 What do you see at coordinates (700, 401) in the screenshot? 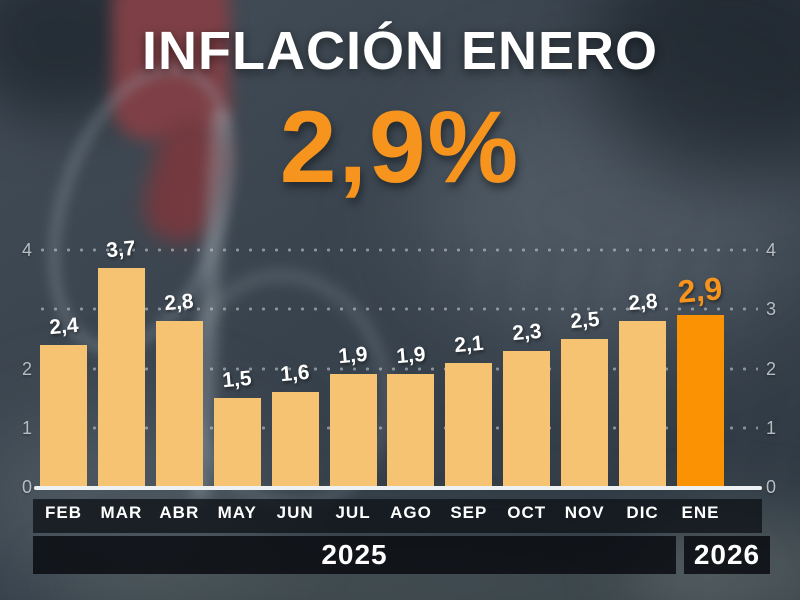
I see `bar-ene` at bounding box center [700, 401].